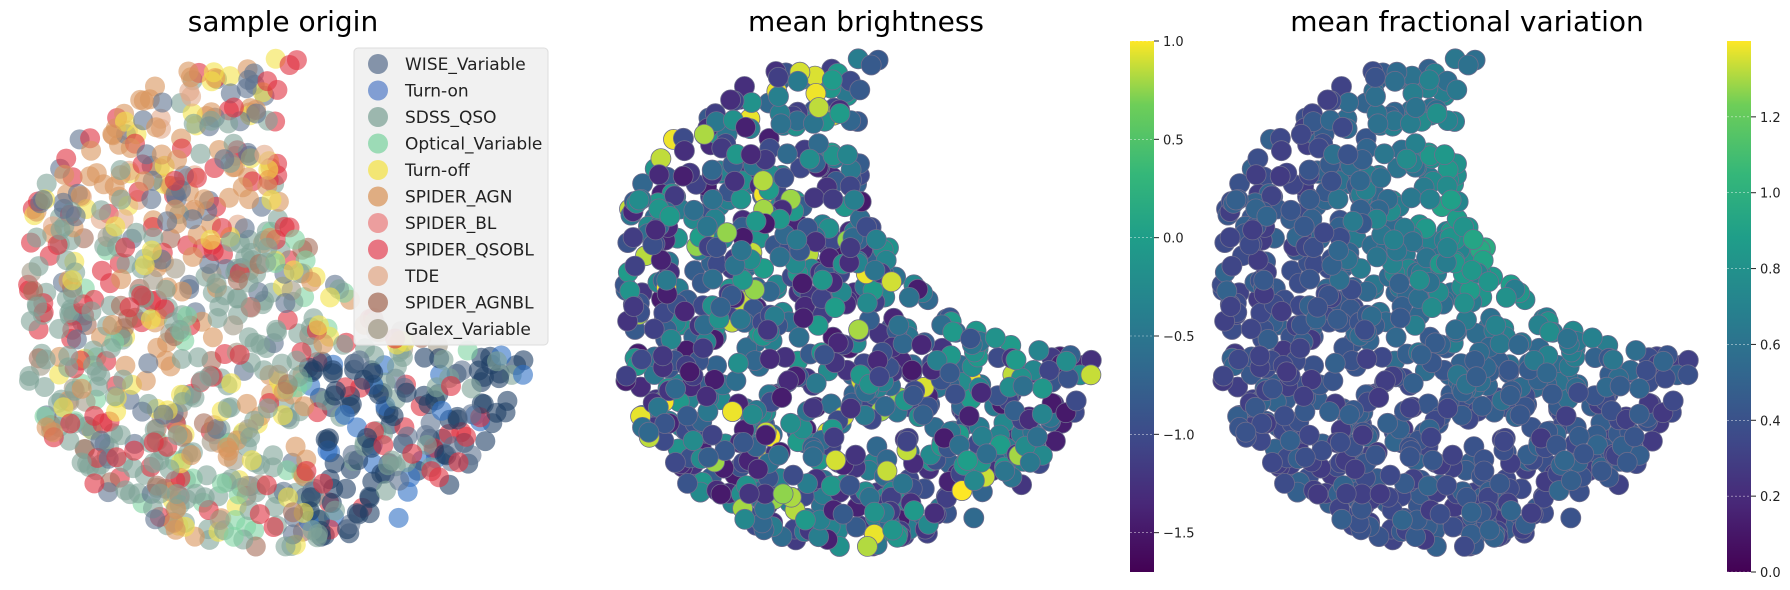 Image resolution: width=1790 pixels, height=590 pixels. What do you see at coordinates (1739, 306) in the screenshot?
I see `colorbar-gradient` at bounding box center [1739, 306].